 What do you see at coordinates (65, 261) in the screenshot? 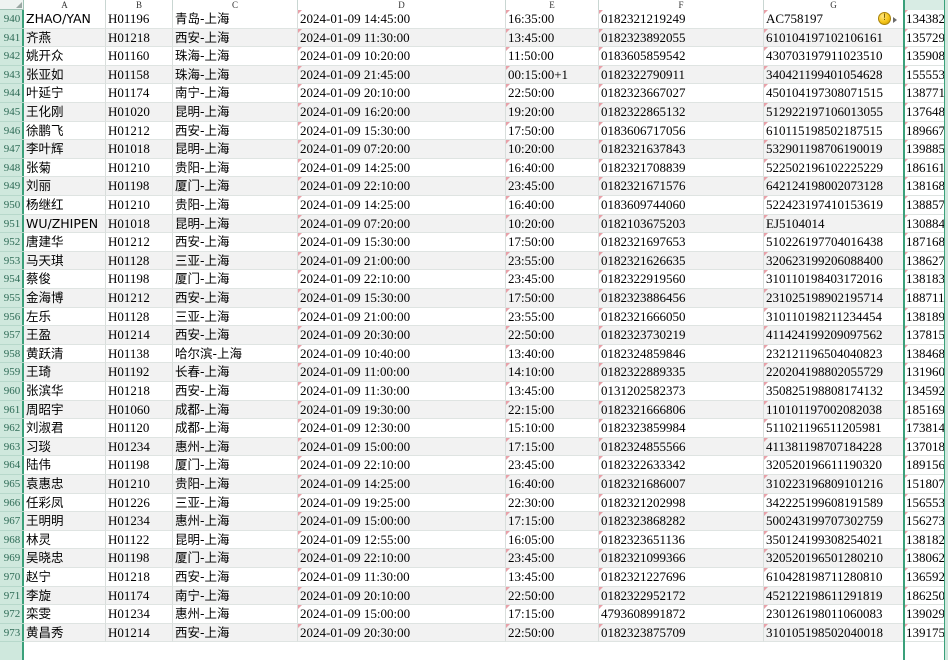
I see `cell-a: 马天琪` at bounding box center [65, 261].